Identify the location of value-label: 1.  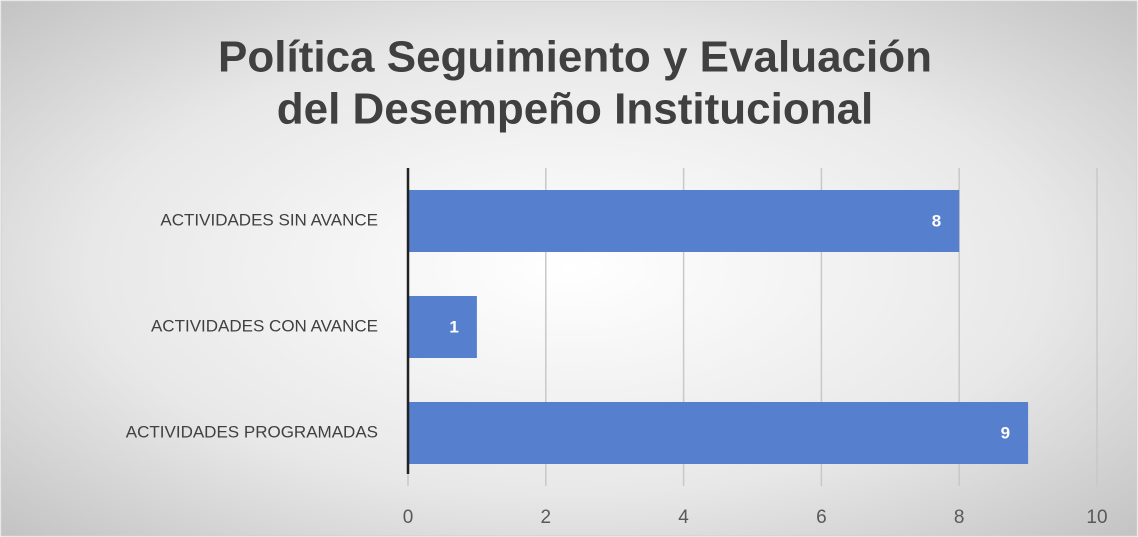
(453, 326).